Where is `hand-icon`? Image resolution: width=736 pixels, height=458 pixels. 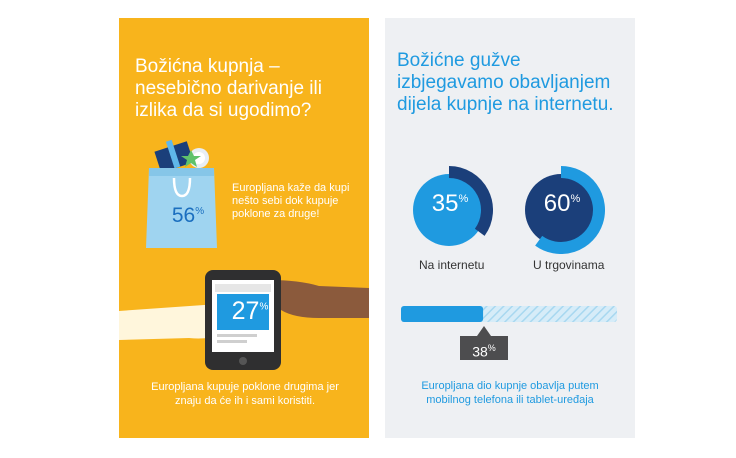 hand-icon is located at coordinates (244, 310).